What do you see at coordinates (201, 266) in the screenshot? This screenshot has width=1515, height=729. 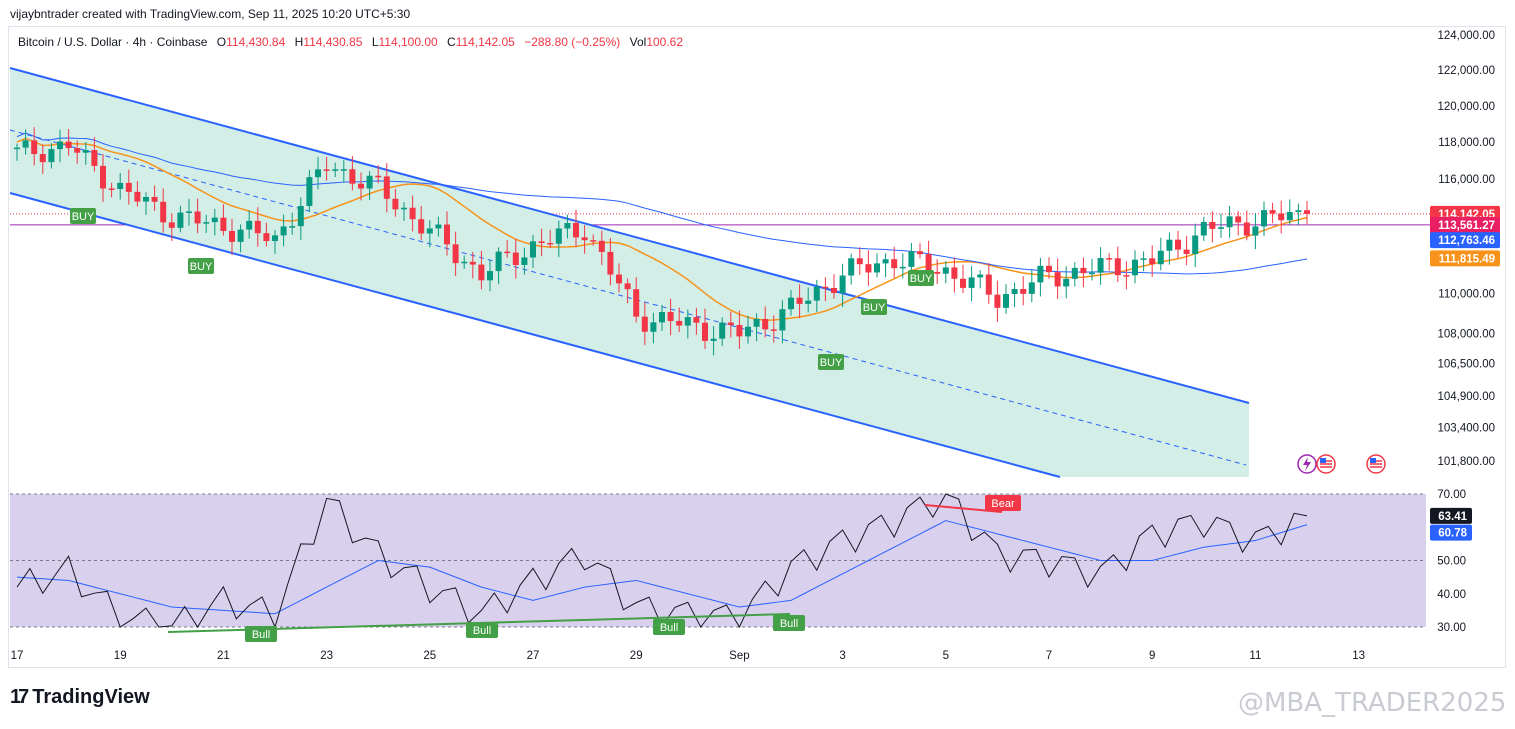 I see `buy-signal-badge` at bounding box center [201, 266].